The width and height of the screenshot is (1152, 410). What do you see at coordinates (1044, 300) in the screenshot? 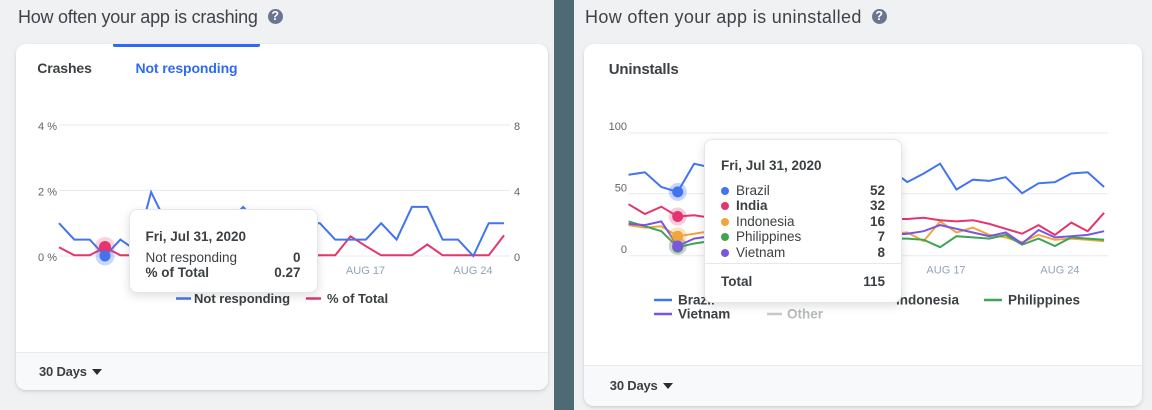
I see `svg-text: Philippines` at bounding box center [1044, 300].